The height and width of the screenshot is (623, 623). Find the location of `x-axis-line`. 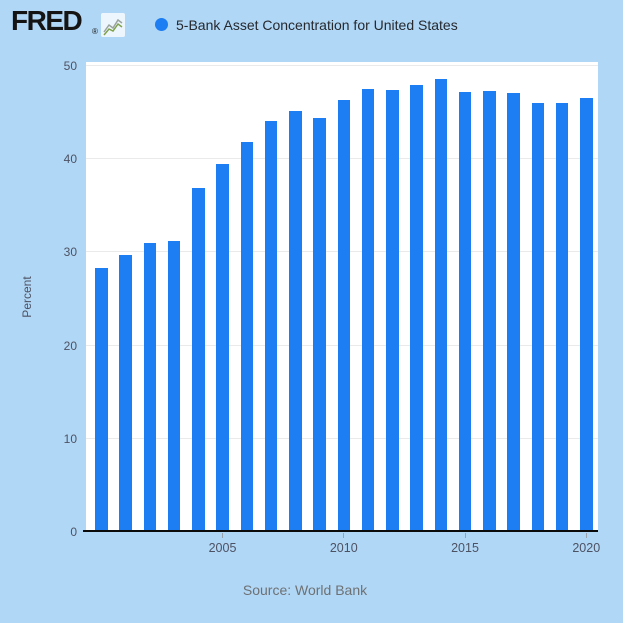

x-axis-line is located at coordinates (340, 531).